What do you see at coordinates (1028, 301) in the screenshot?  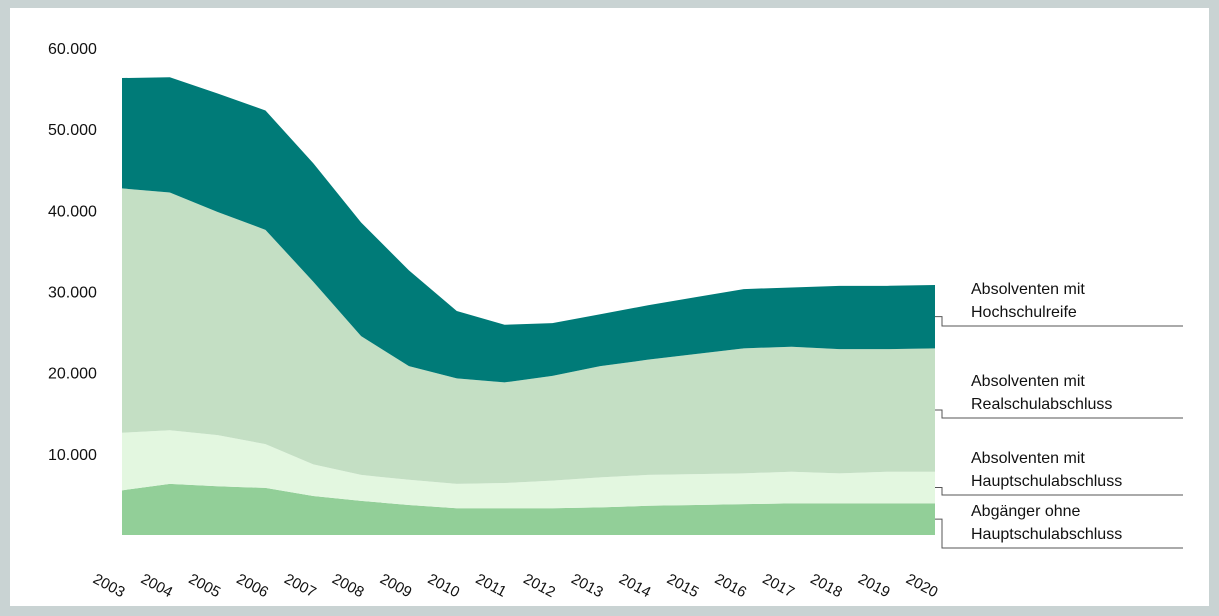 I see `legend-label: Absolventen mit Hochschulreife` at bounding box center [1028, 301].